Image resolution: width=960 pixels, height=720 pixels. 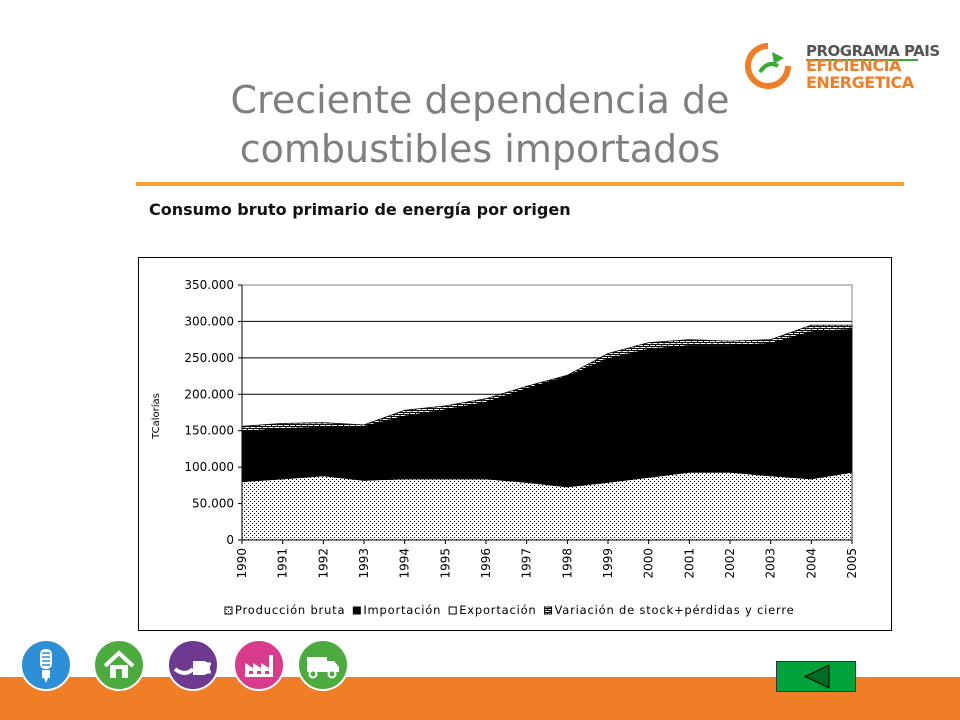 I want to click on y-axis-label: TCalorías, so click(x=156, y=416).